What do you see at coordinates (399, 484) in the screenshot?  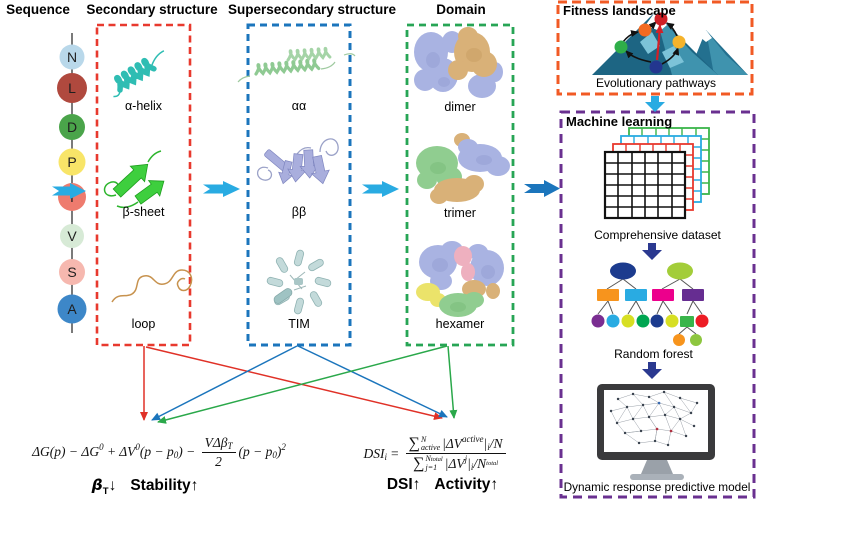 I see `dsi-word: DSI` at bounding box center [399, 484].